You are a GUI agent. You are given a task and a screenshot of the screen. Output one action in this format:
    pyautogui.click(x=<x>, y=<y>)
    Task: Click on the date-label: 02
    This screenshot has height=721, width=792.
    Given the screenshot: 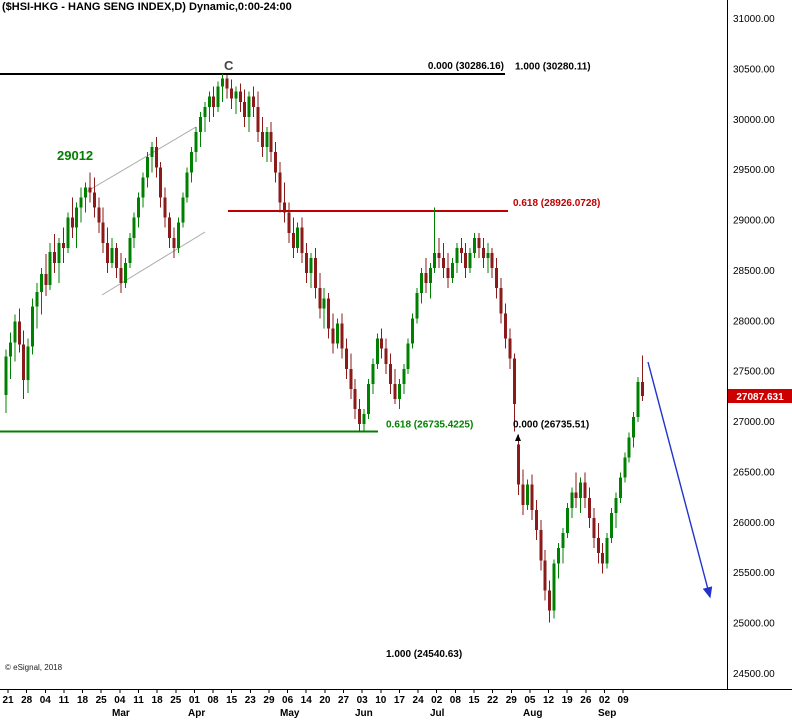 What is the action you would take?
    pyautogui.click(x=437, y=700)
    